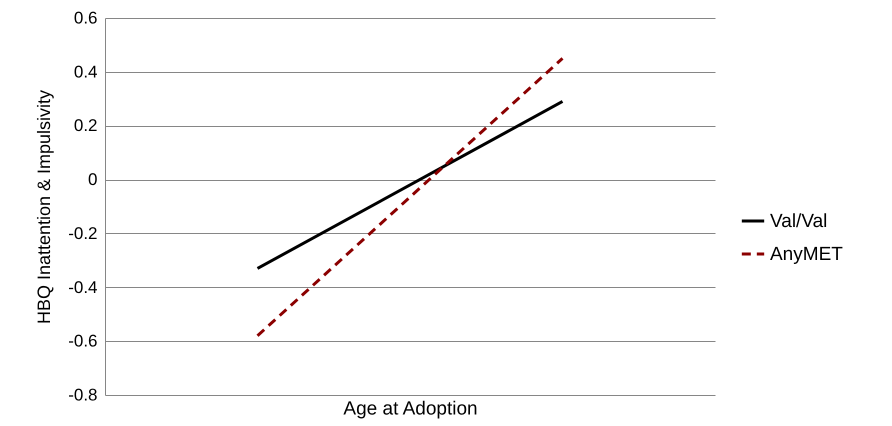 The width and height of the screenshot is (892, 426). Describe the element at coordinates (807, 254) in the screenshot. I see `legend-label: AnyMET` at that location.